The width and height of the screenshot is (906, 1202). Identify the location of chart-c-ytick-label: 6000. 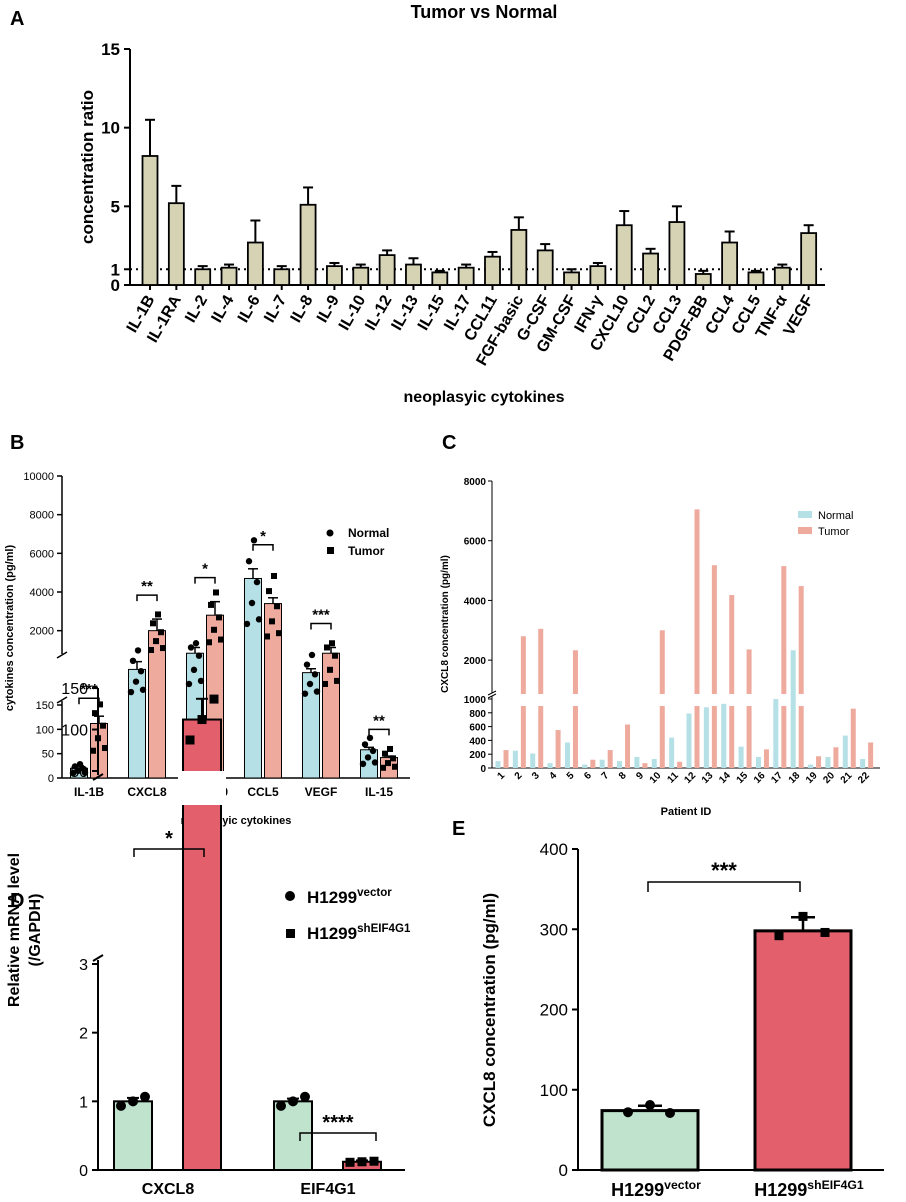
(475, 542).